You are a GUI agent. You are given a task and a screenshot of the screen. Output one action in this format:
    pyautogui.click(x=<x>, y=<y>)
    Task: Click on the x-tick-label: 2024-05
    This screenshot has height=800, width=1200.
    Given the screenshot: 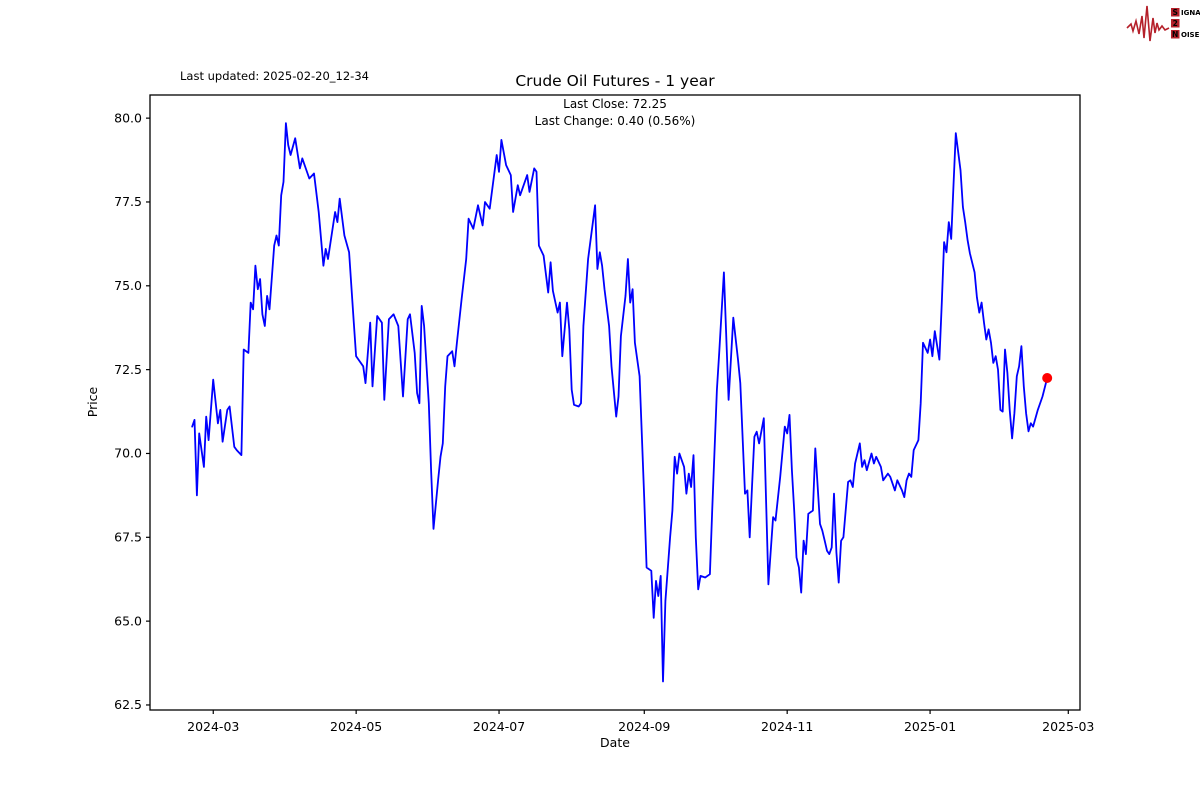 What is the action you would take?
    pyautogui.click(x=356, y=726)
    